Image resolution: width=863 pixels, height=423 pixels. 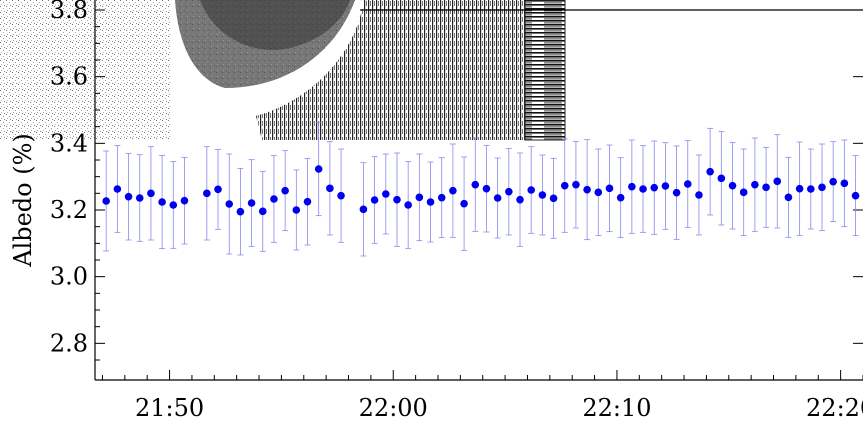 What do you see at coordinates (616, 408) in the screenshot?
I see `x-tick-label: 22:10` at bounding box center [616, 408].